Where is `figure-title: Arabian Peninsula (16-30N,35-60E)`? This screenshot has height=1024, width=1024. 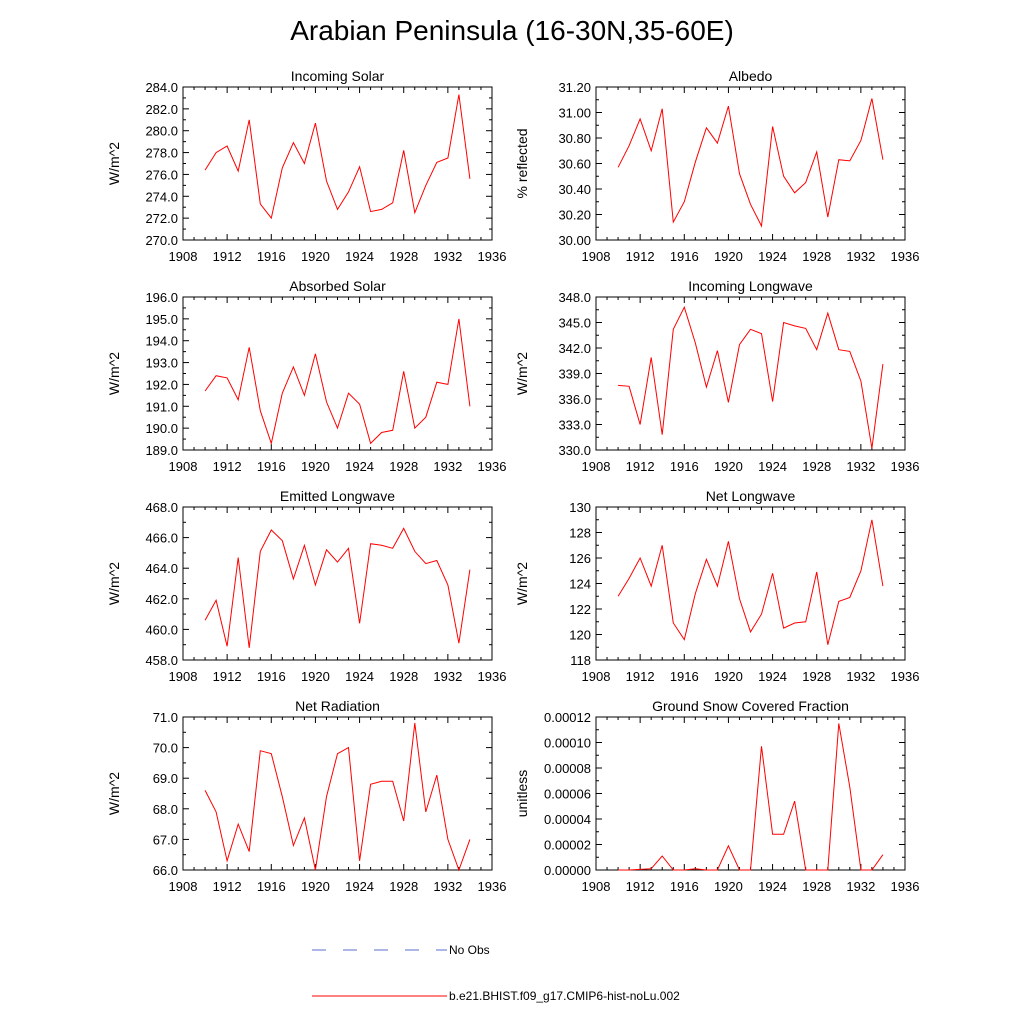 figure-title: Arabian Peninsula (16-30N,35-60E) is located at coordinates (512, 30).